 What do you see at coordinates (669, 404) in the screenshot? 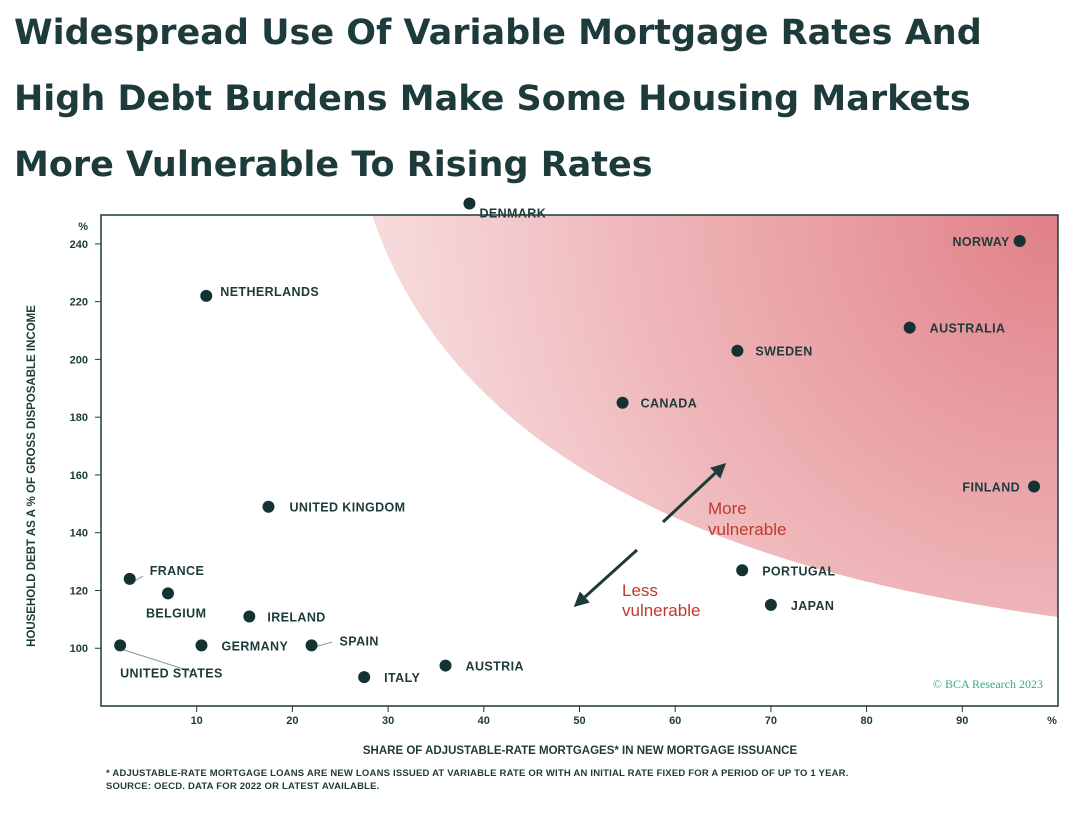
I see `point-label-canada: CANADA` at bounding box center [669, 404].